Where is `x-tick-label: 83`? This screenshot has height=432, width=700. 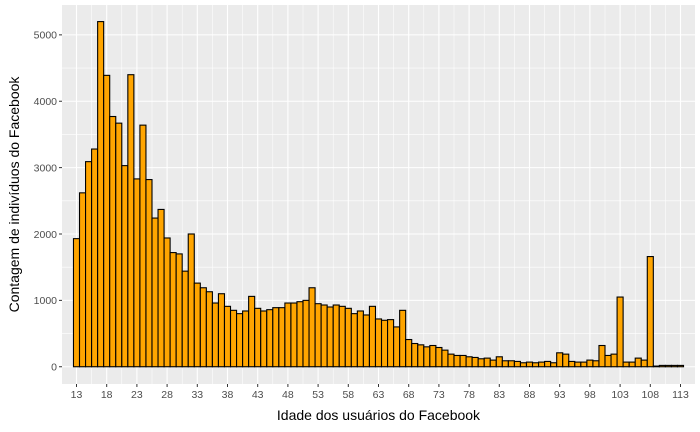
x-tick-label: 83 is located at coordinates (499, 395).